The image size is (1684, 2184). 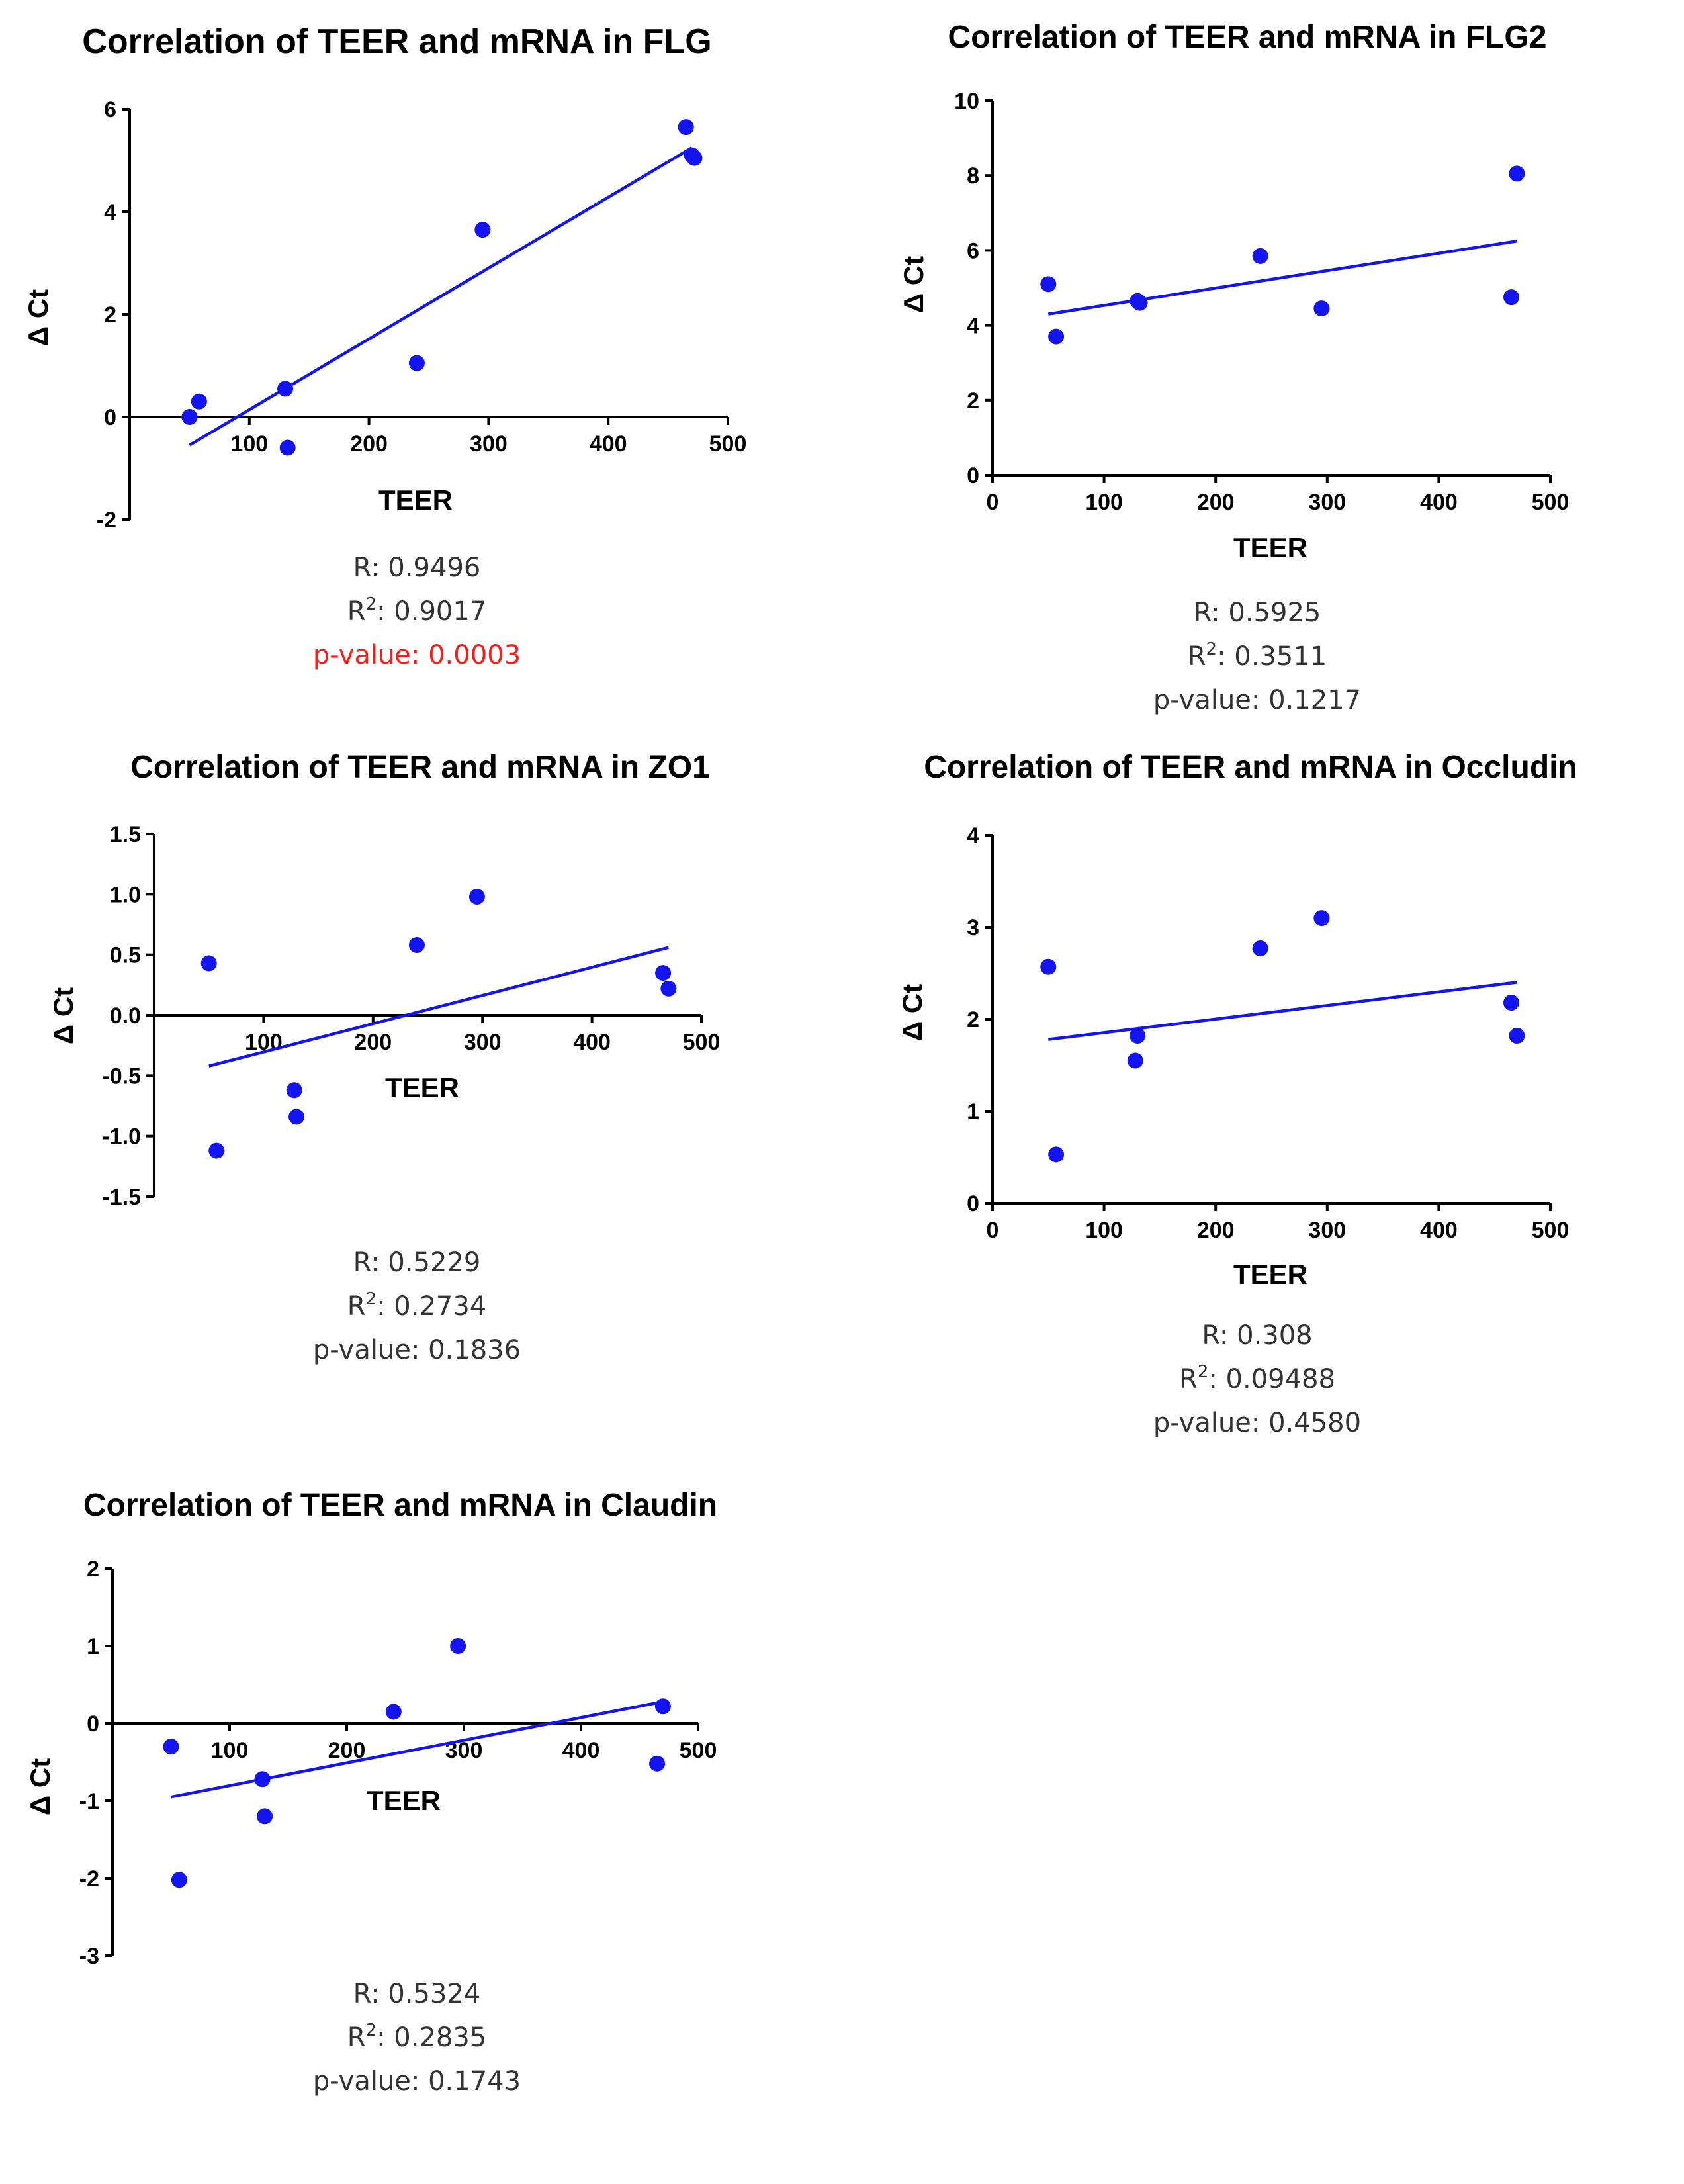 What do you see at coordinates (125, 956) in the screenshot?
I see `y-tick-label: 0.5` at bounding box center [125, 956].